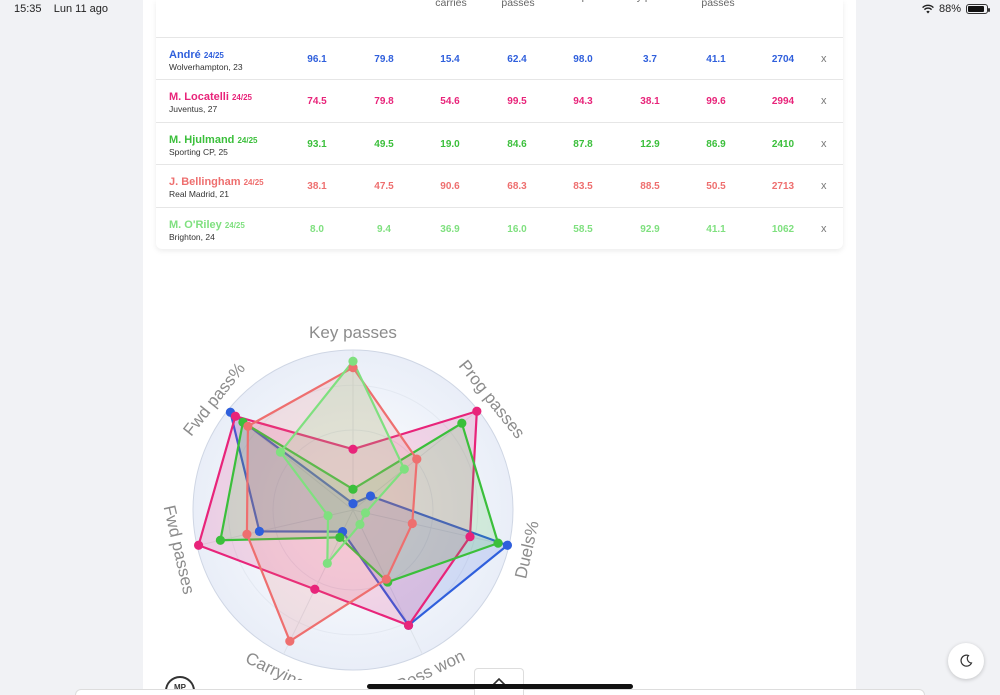  Describe the element at coordinates (783, 187) in the screenshot. I see `stat-value: 2713` at that location.